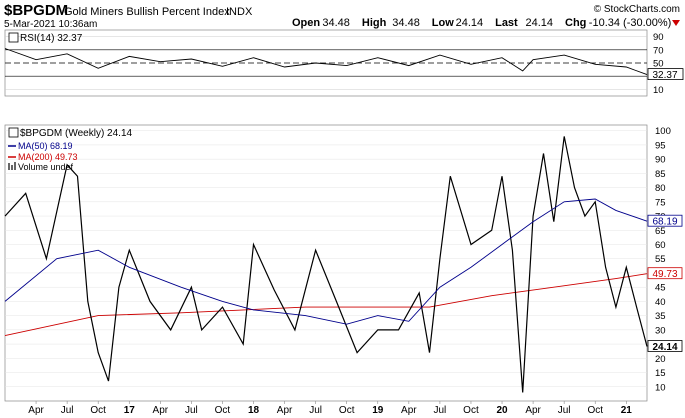 The height and width of the screenshot is (418, 685). What do you see at coordinates (658, 37) in the screenshot?
I see `rsi-tick-label: 90` at bounding box center [658, 37].